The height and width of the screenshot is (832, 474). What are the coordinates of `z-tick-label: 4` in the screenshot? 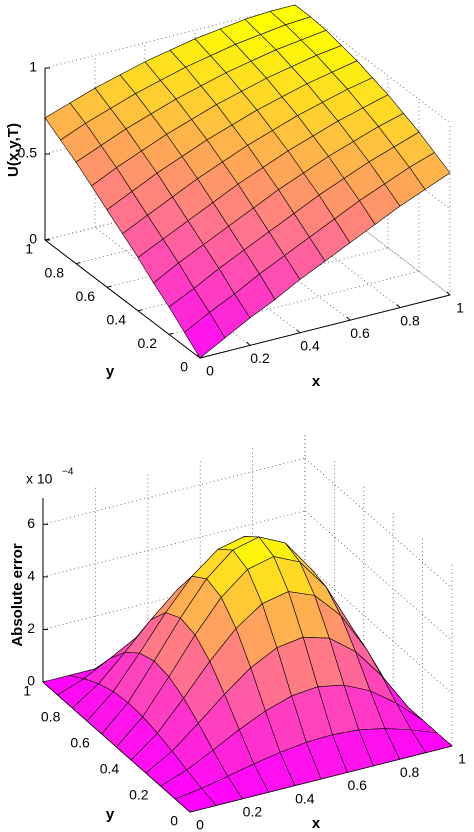 It's located at (31, 576).